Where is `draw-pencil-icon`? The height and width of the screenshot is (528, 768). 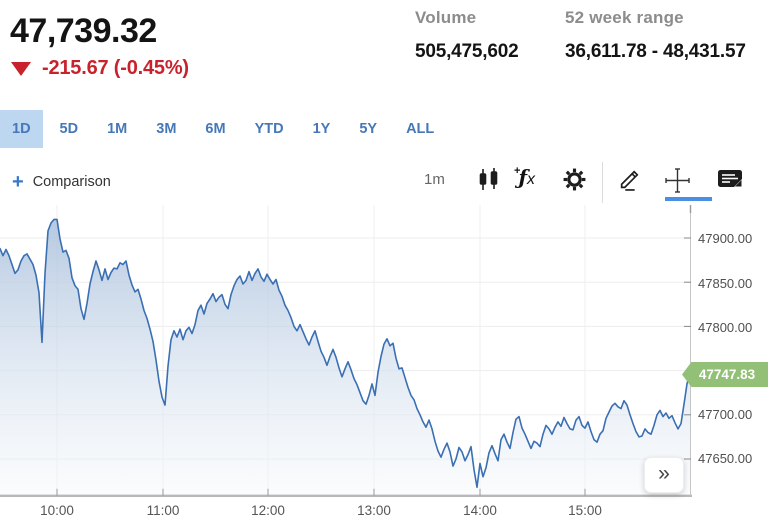
draw-pencil-icon is located at coordinates (630, 181).